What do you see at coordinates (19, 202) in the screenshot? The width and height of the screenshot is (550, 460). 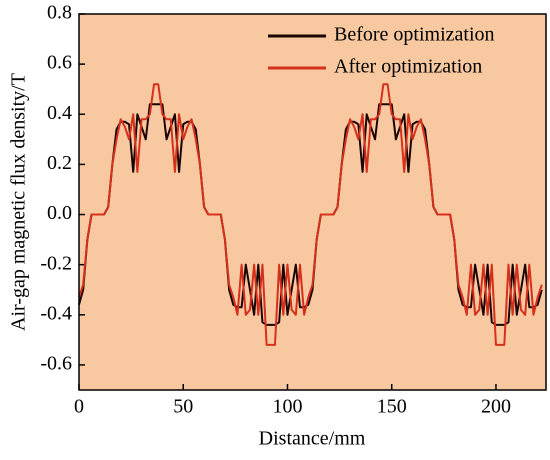 I see `y-axis-label: Air-gap magnetic flux density/T` at bounding box center [19, 202].